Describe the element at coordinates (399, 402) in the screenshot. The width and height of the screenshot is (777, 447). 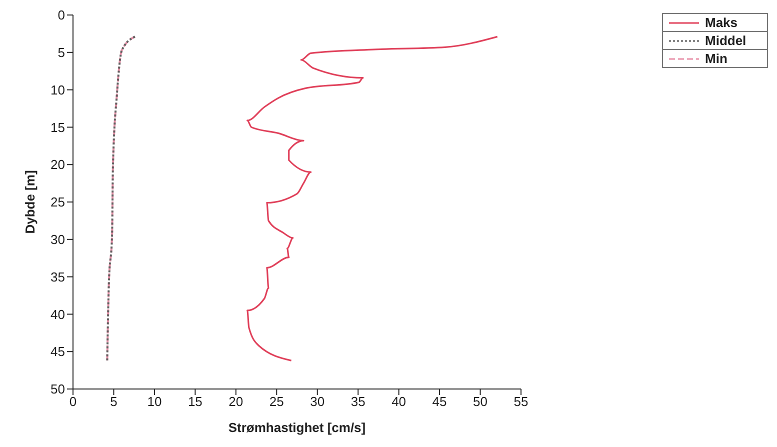
I see `x-tick-label: 40` at that location.